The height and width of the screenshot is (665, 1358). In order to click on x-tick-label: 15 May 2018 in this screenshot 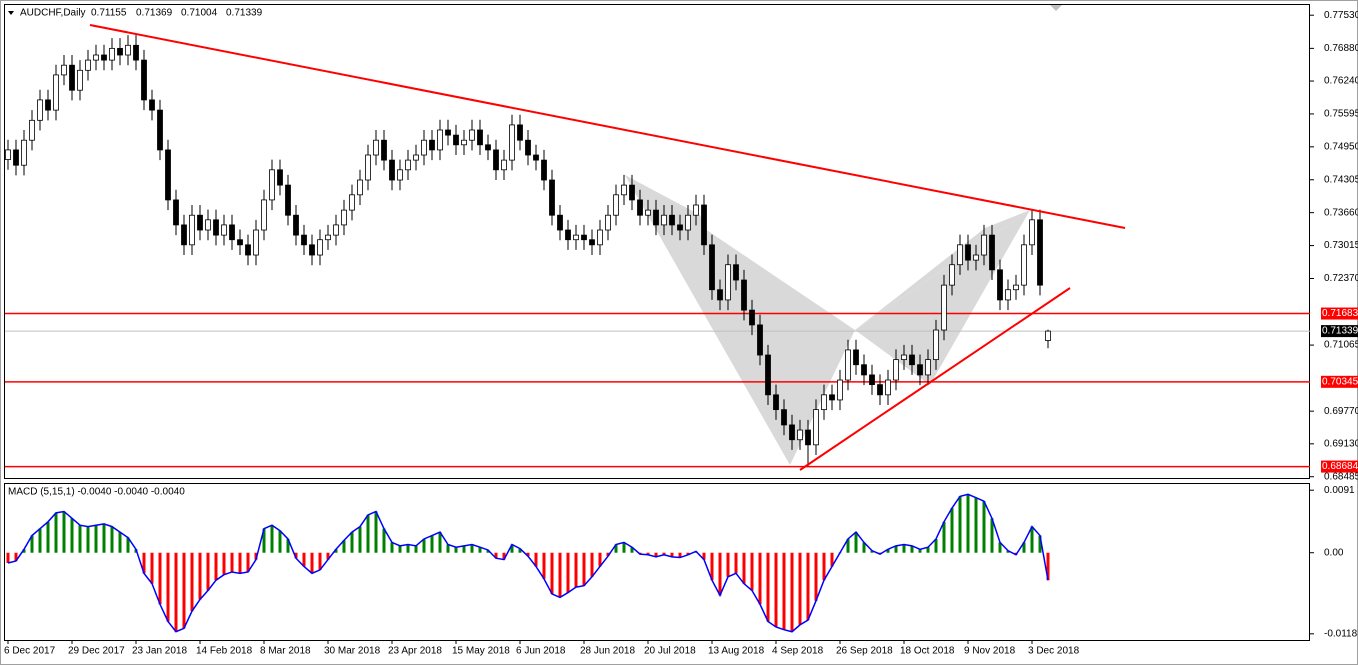, I will do `click(481, 651)`.